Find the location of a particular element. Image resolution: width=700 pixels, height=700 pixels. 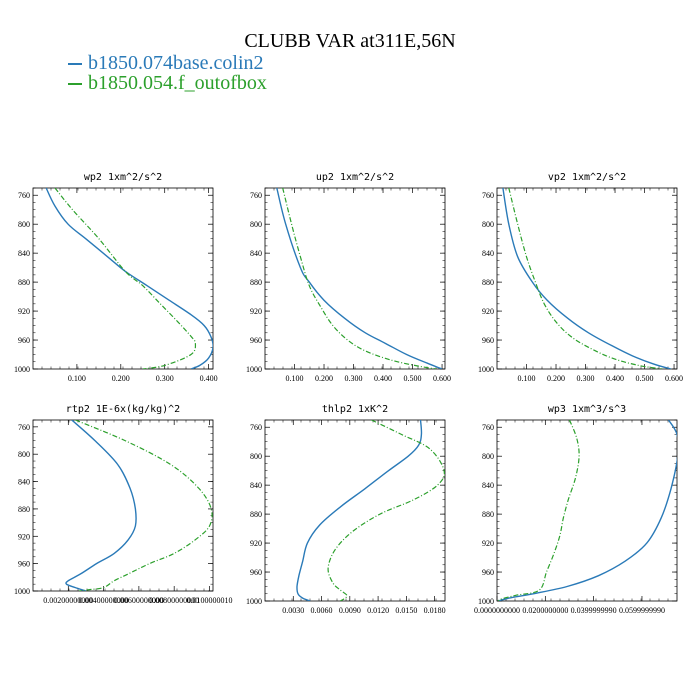

chart-title: thlp2 1xK^2 is located at coordinates (355, 409).